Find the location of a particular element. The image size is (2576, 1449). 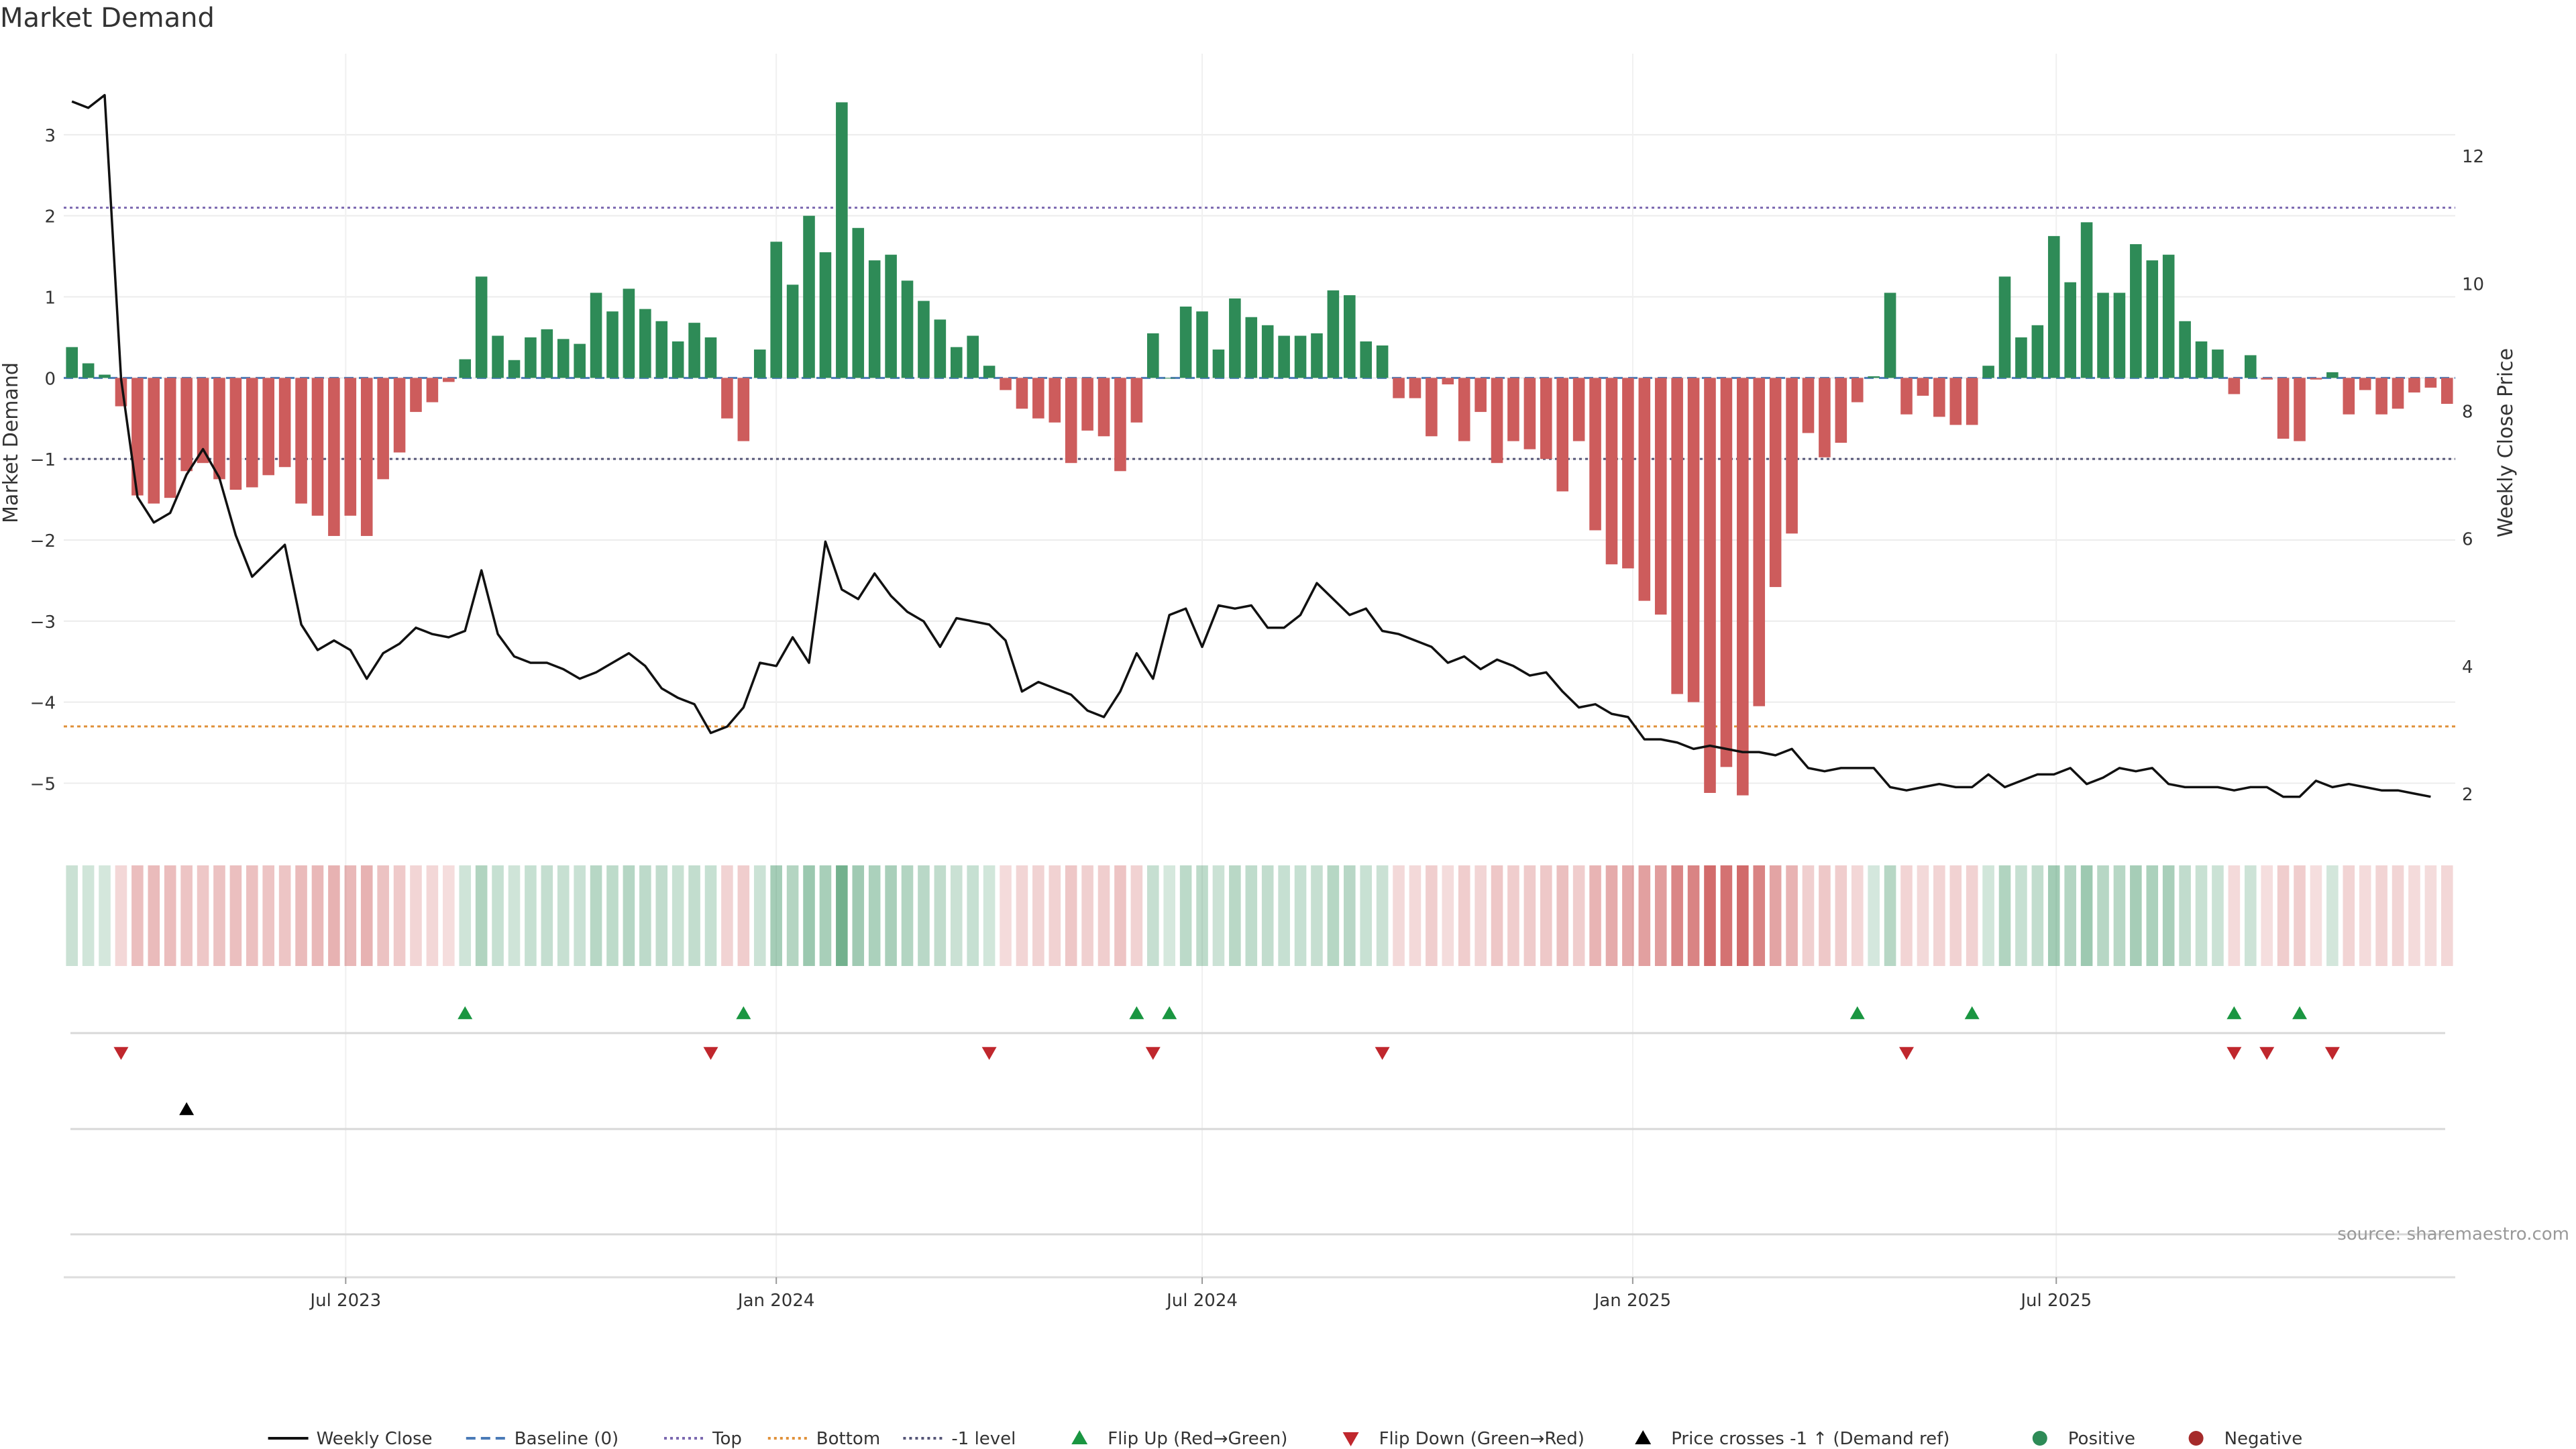

x-tick-label: Jul 2023 is located at coordinates (345, 1301).